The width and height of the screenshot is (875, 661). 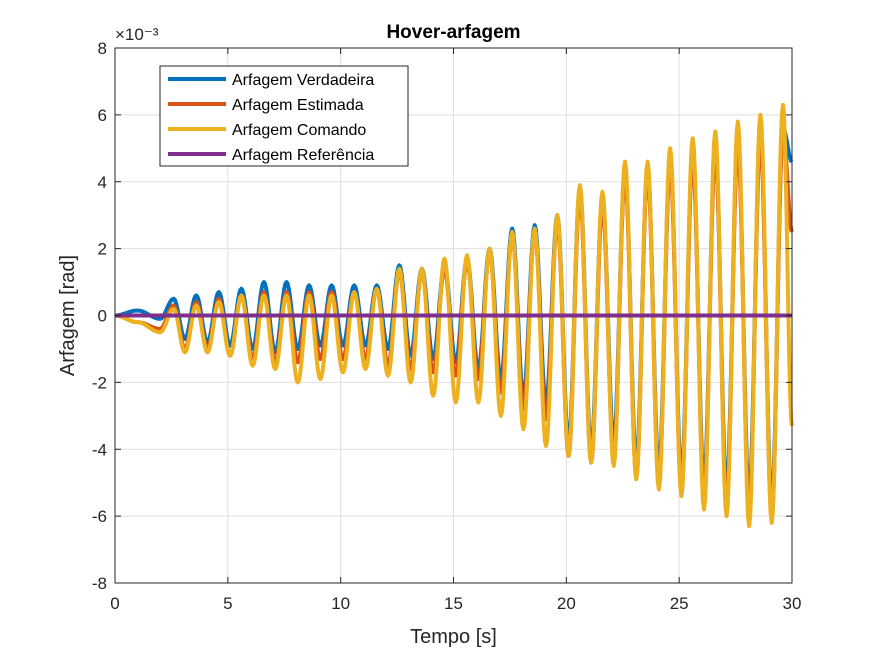 I want to click on y-tick-label: 0, so click(x=102, y=316).